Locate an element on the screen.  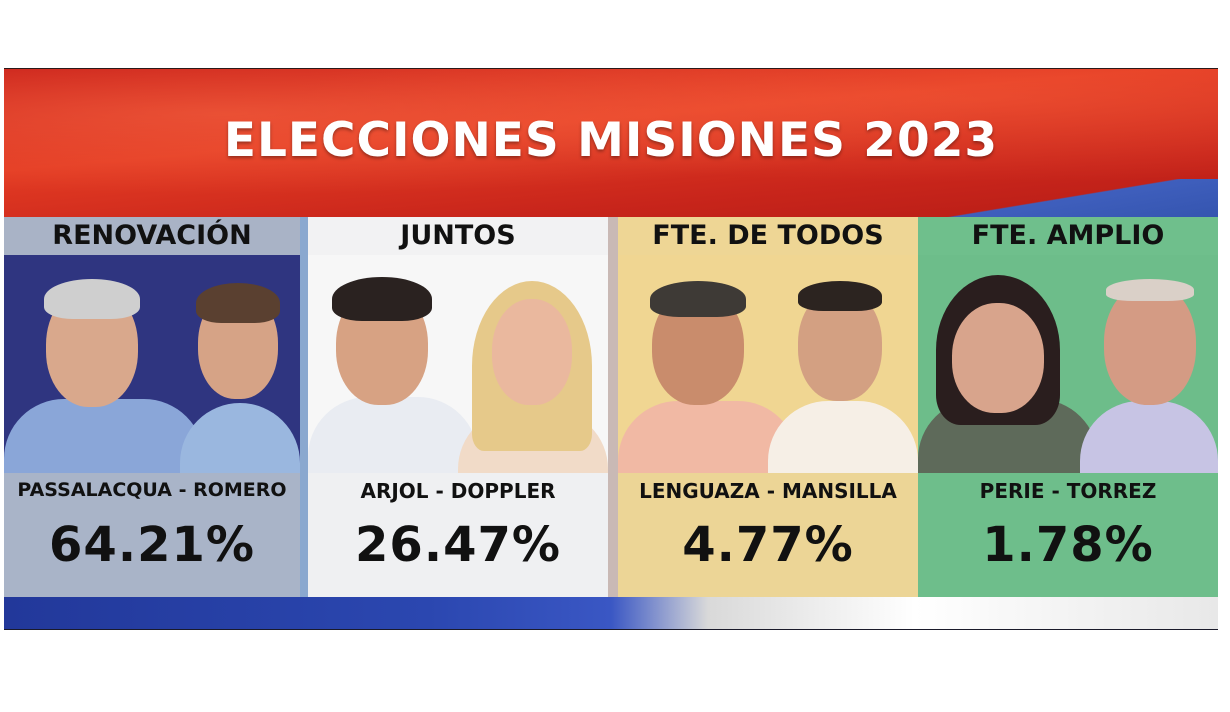
vote-percentage: 26.47% is located at coordinates (458, 545).